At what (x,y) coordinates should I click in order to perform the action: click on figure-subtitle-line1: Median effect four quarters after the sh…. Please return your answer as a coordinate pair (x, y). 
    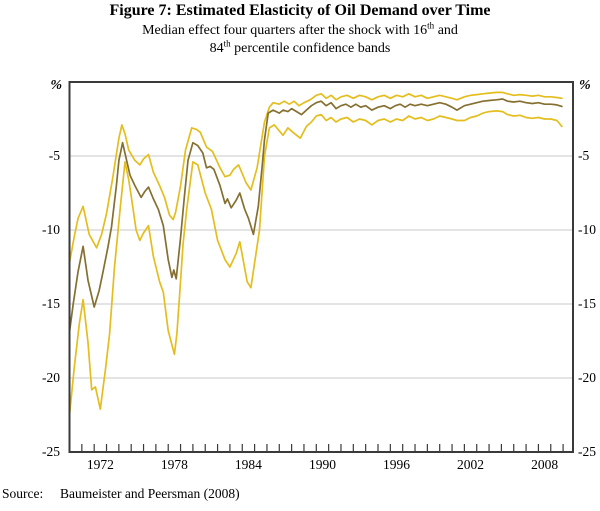
    Looking at the image, I should click on (300, 29).